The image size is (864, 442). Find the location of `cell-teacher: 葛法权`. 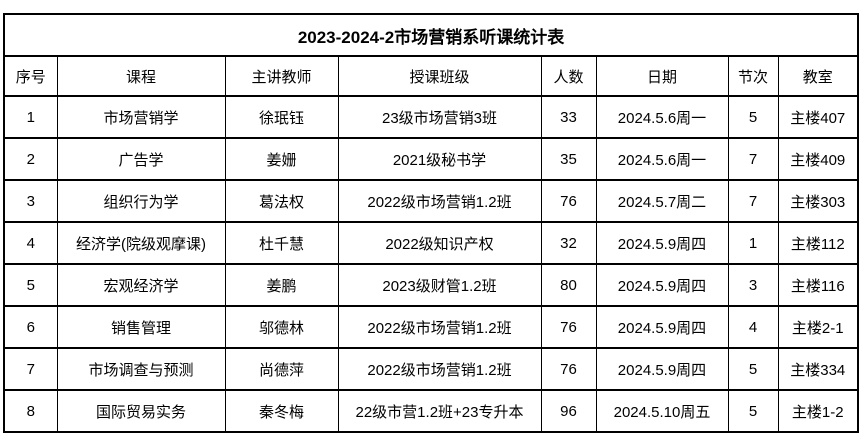

cell-teacher: 葛法权 is located at coordinates (281, 201).